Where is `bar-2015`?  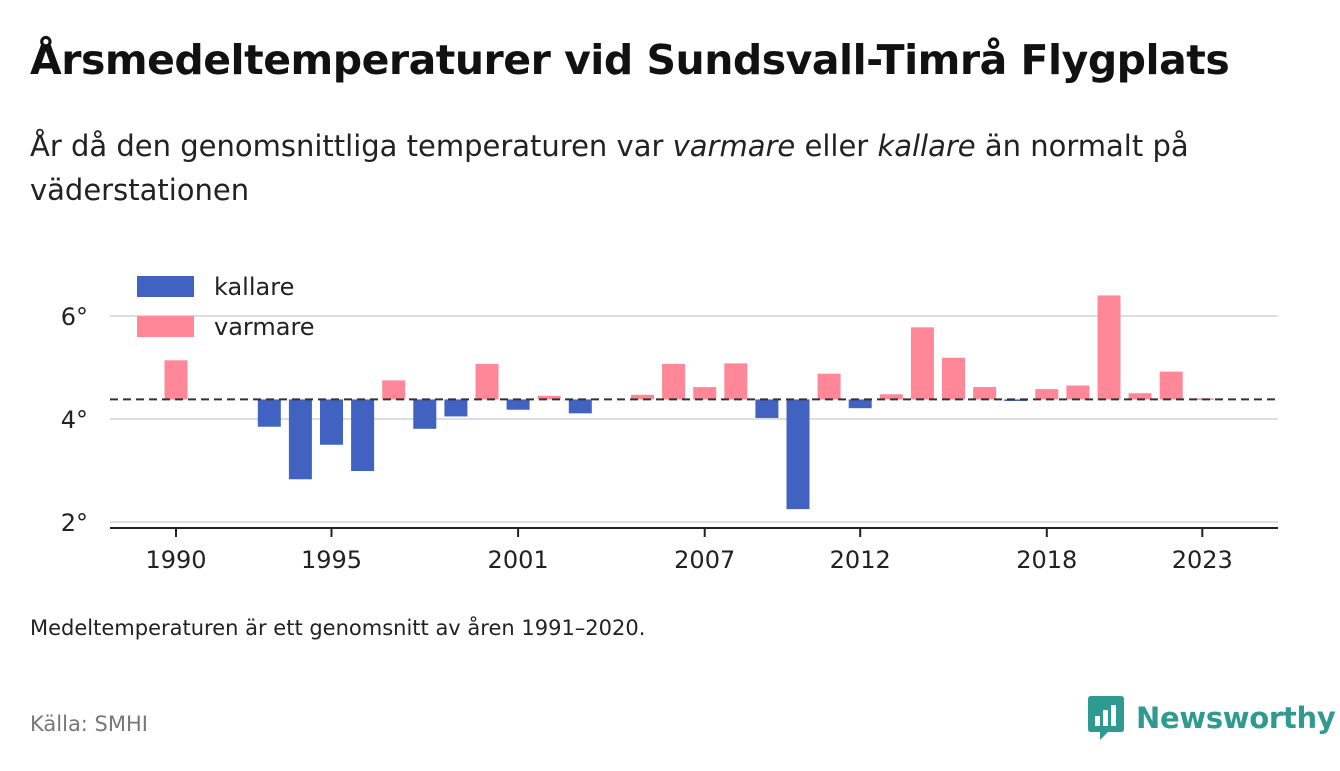 bar-2015 is located at coordinates (953, 378).